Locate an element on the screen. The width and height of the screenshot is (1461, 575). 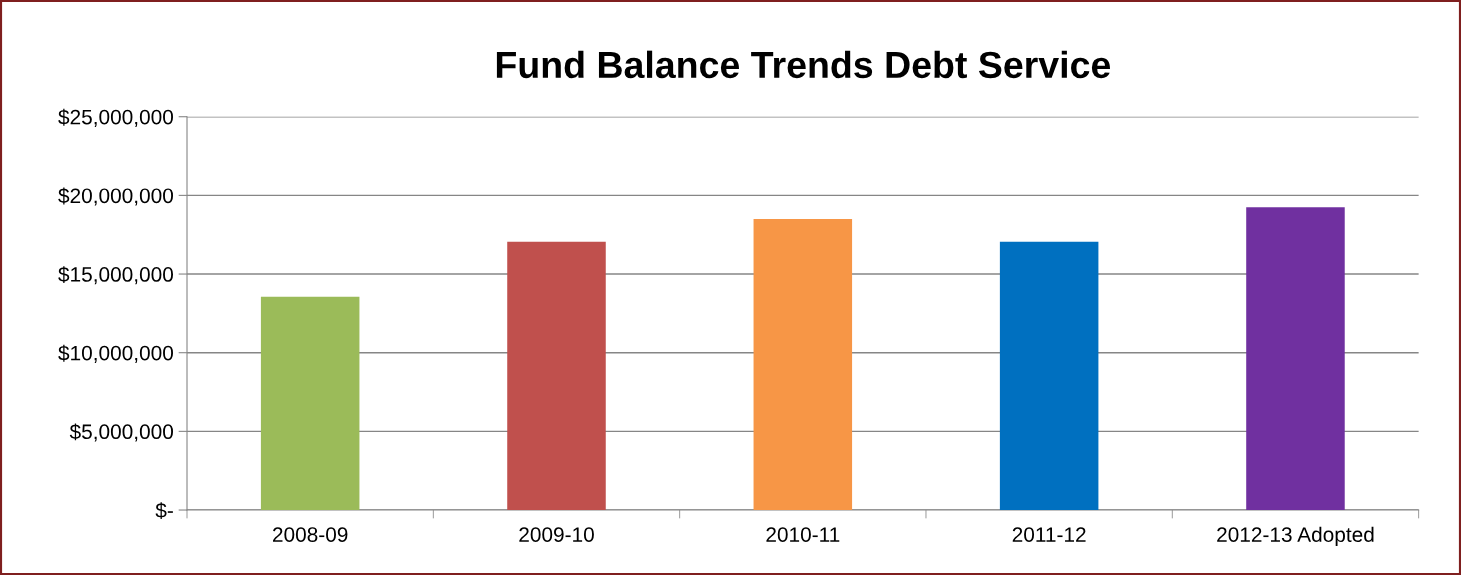
chart-title: Fund Balance Trends Debt Service is located at coordinates (803, 64).